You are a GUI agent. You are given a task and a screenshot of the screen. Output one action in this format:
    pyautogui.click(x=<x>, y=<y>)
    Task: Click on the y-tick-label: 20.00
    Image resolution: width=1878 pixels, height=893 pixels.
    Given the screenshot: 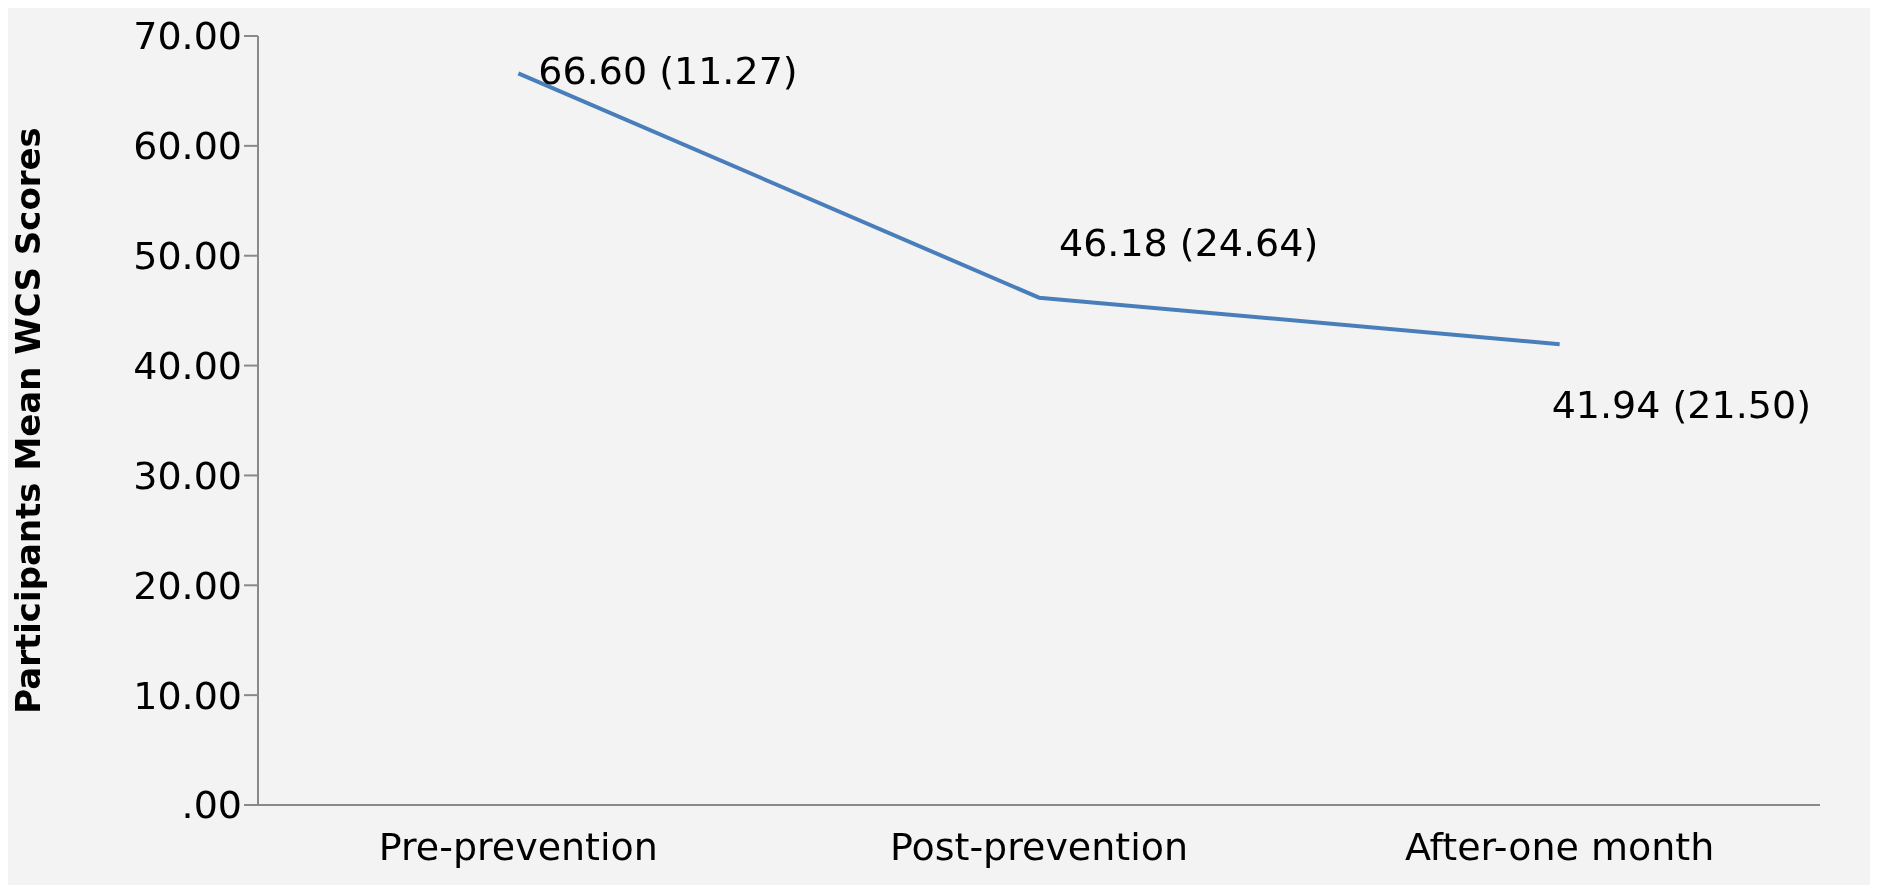 What is the action you would take?
    pyautogui.click(x=187, y=585)
    